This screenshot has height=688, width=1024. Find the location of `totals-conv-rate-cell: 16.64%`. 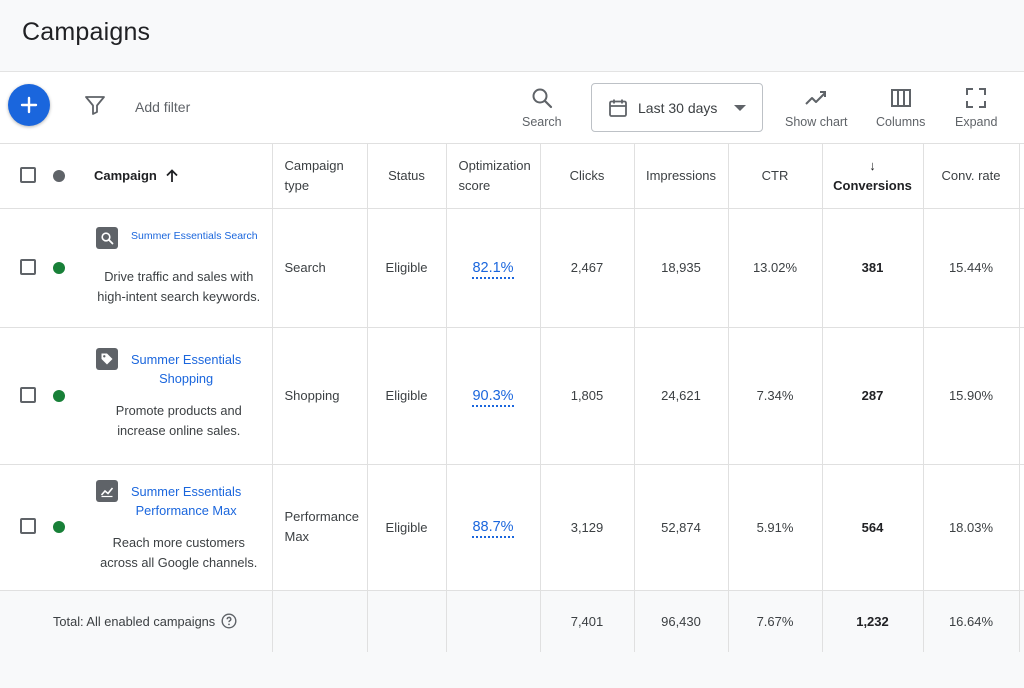

totals-conv-rate-cell: 16.64% is located at coordinates (971, 621).